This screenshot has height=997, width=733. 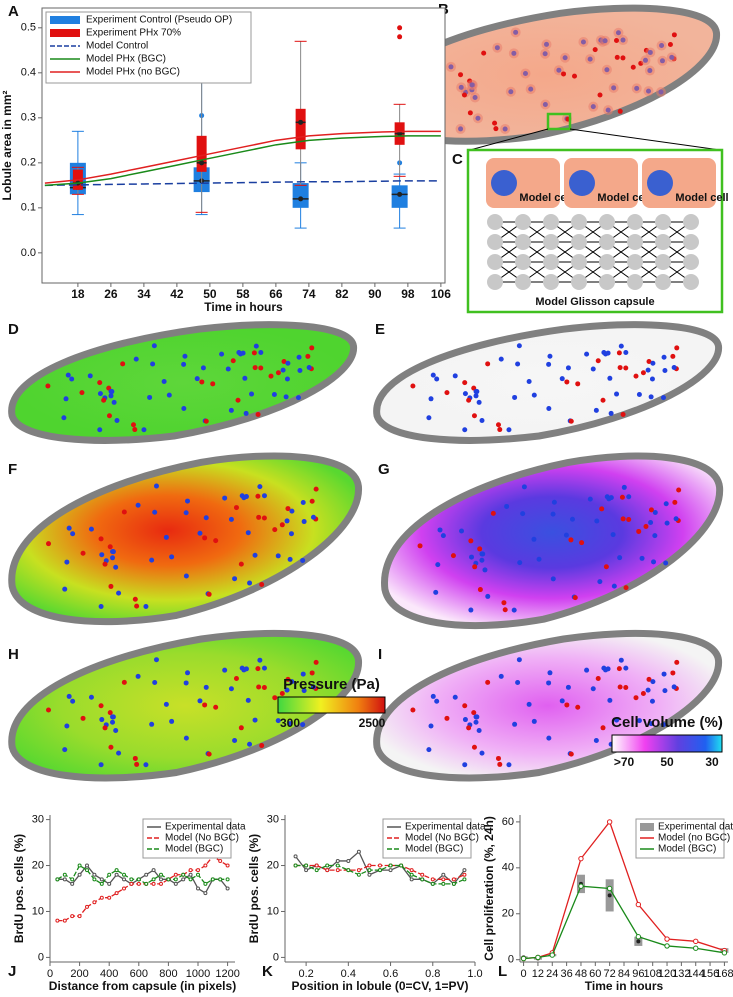 What do you see at coordinates (441, 294) in the screenshot?
I see `x-tick-label: 106` at bounding box center [441, 294].